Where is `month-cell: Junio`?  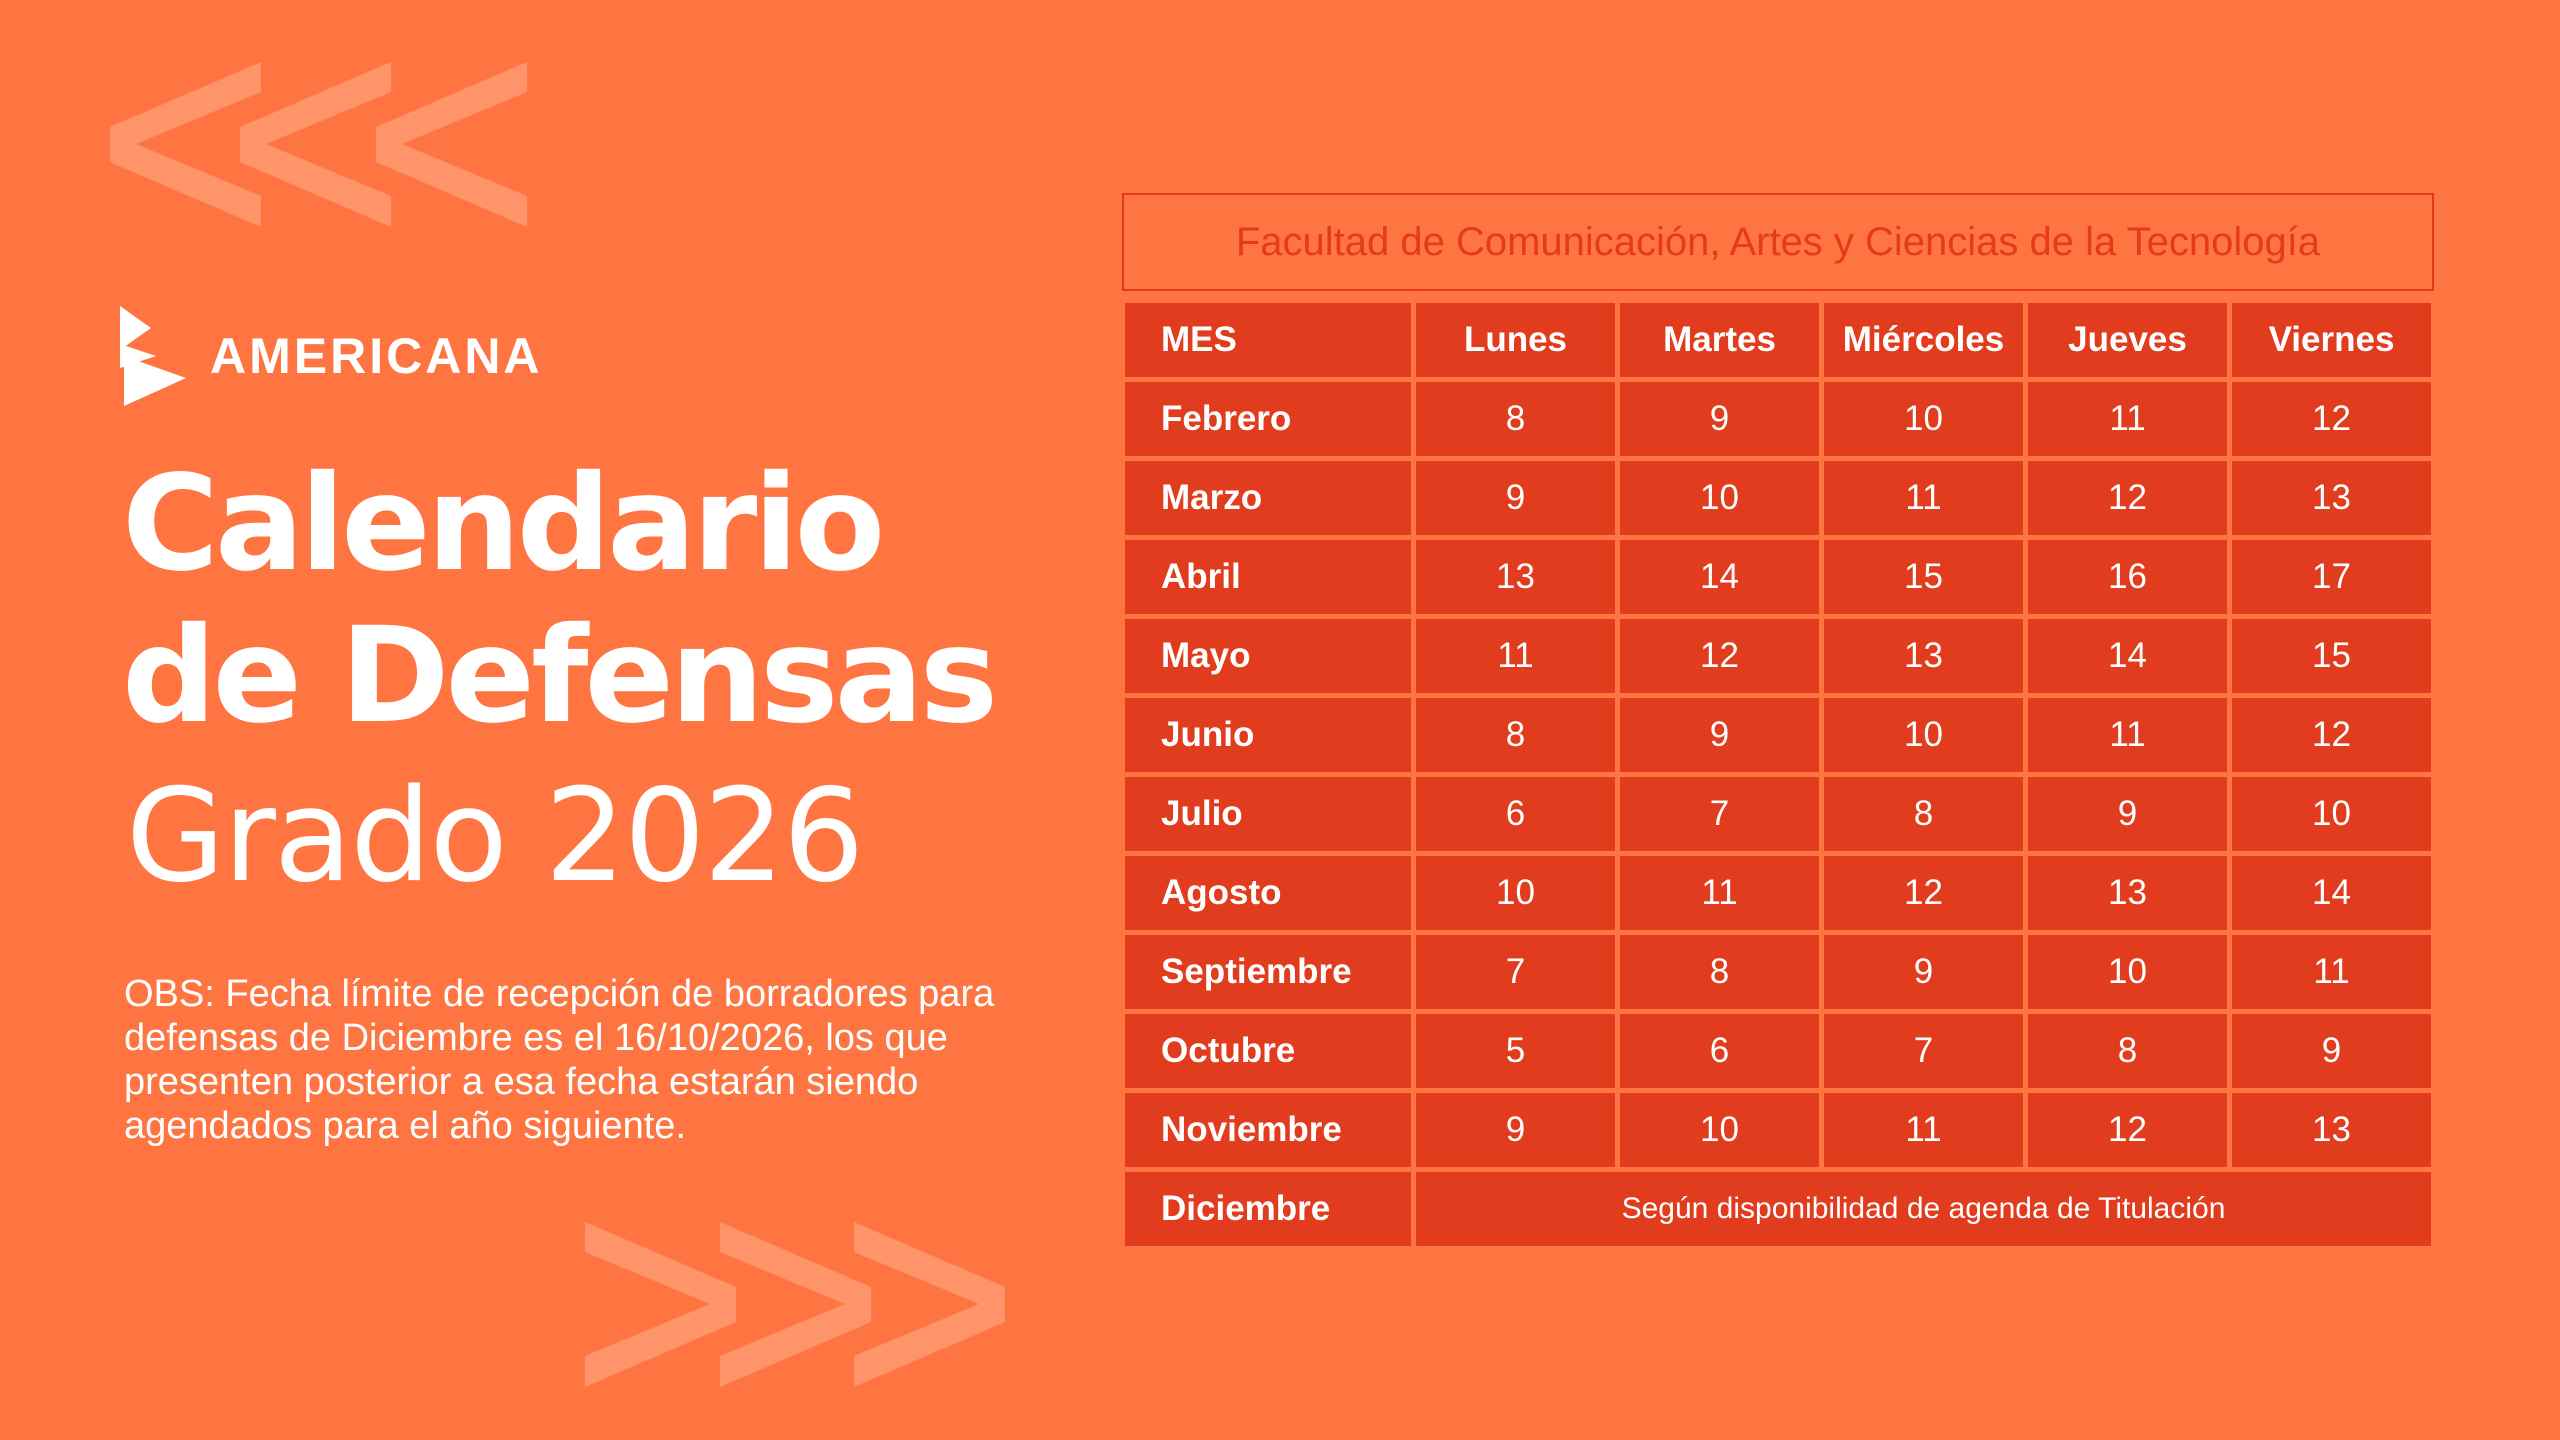
month-cell: Junio is located at coordinates (1268, 735).